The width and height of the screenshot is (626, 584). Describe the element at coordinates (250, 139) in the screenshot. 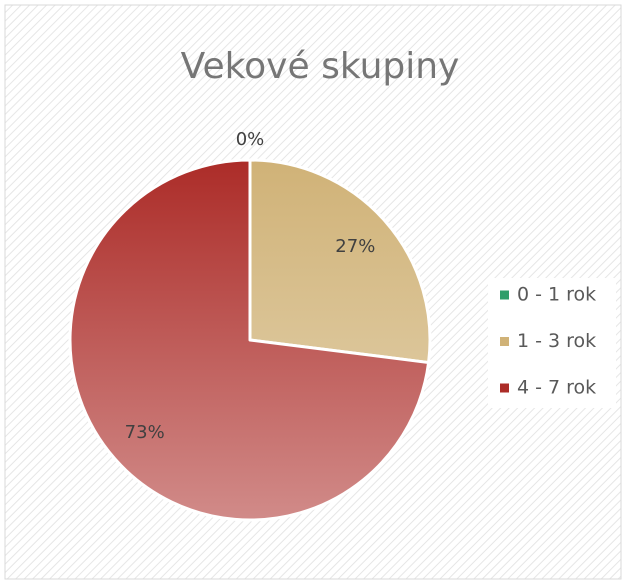

I see `data-label: 0%` at that location.